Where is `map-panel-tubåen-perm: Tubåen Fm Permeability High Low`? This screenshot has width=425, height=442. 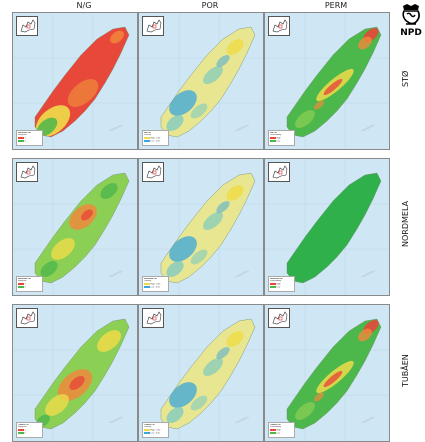
map-panel-tubåen-perm: Tubåen Fm Permeability High Low is located at coordinates (327, 373).